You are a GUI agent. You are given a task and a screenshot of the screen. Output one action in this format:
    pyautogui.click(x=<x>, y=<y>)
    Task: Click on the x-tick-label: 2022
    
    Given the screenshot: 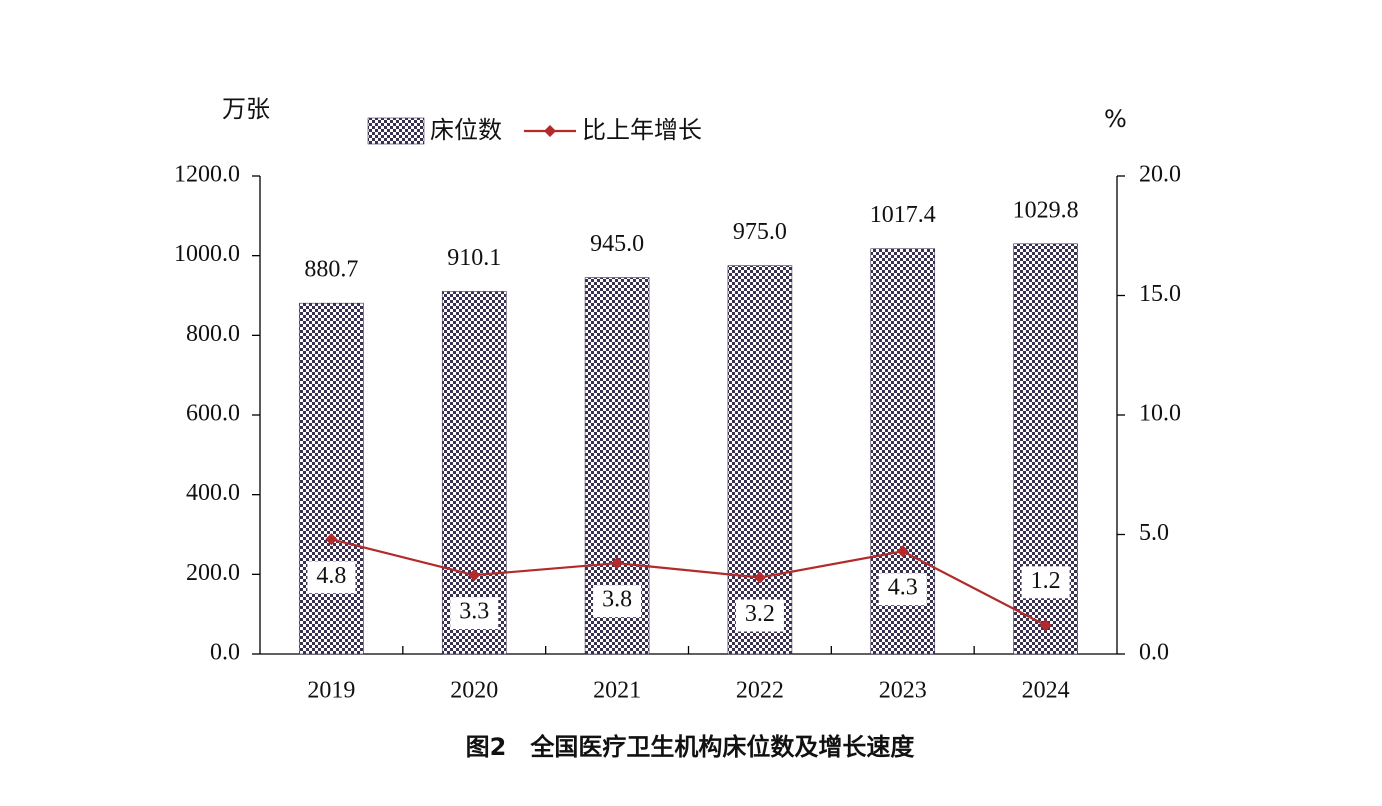 What is the action you would take?
    pyautogui.click(x=760, y=691)
    